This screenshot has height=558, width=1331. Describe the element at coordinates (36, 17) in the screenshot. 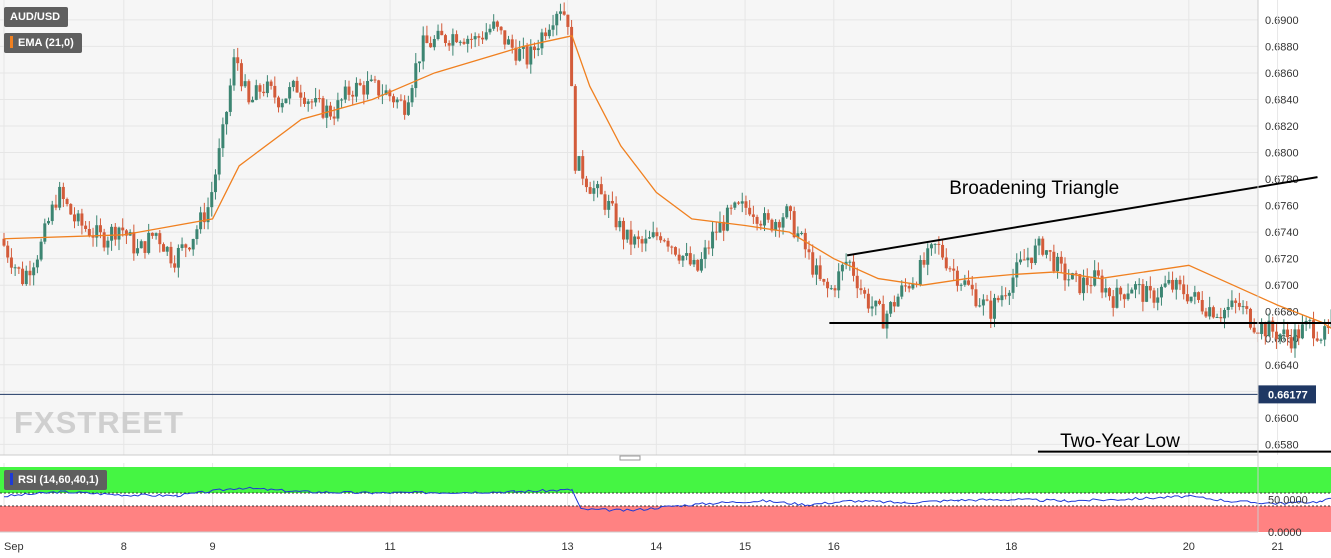

I see `symbol-tag: AUD/USD` at that location.